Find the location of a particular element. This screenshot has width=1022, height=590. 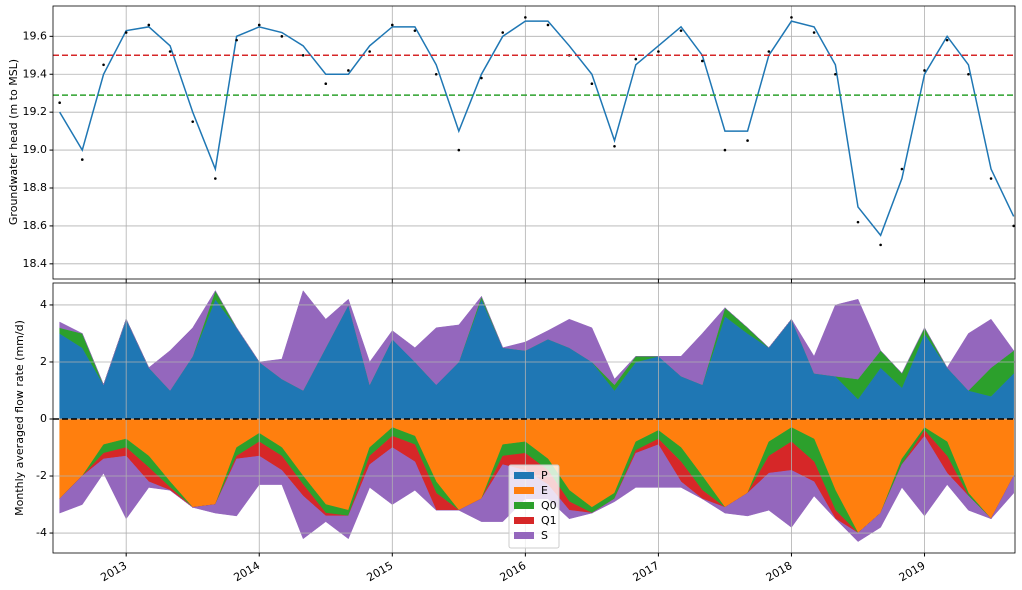

y-tick-label: 19.6 is located at coordinates (35, 35).